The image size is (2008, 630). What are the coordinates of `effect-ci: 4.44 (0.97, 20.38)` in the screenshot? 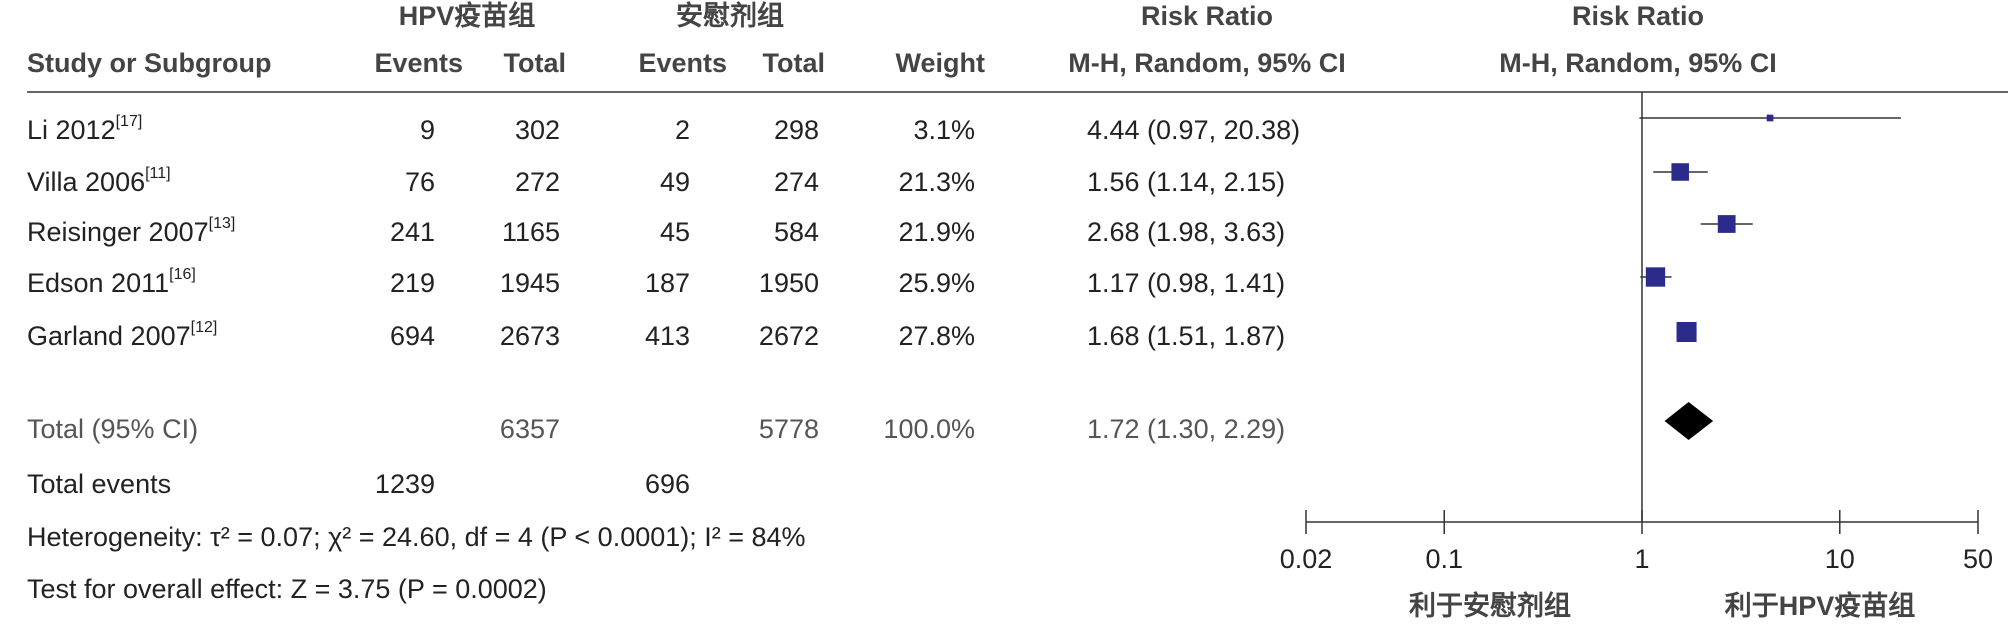 It's located at (1193, 130).